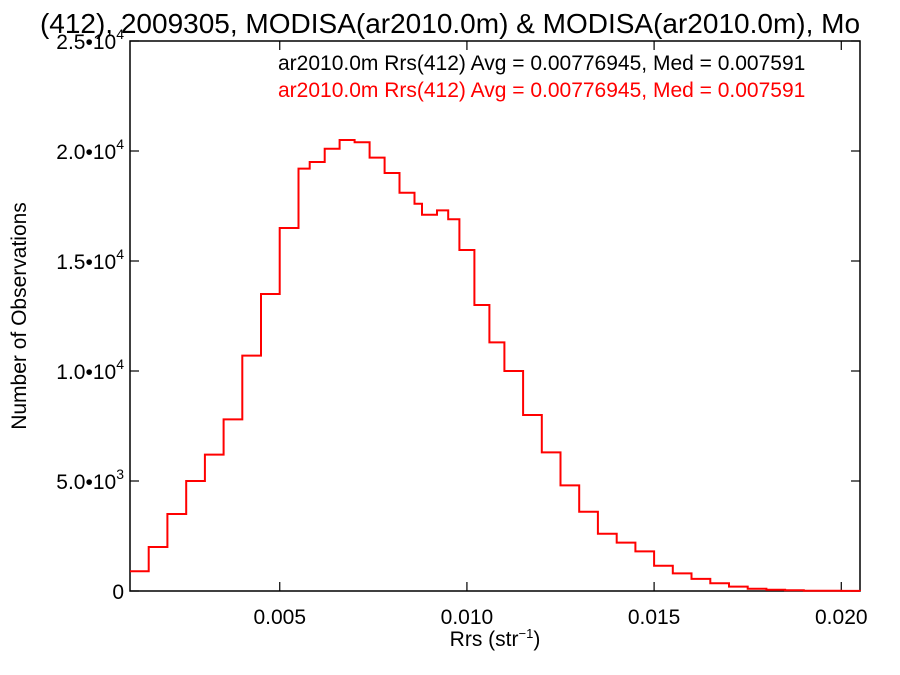 This screenshot has height=675, width=900. I want to click on y-tick-label: 1.5•104, so click(90, 260).